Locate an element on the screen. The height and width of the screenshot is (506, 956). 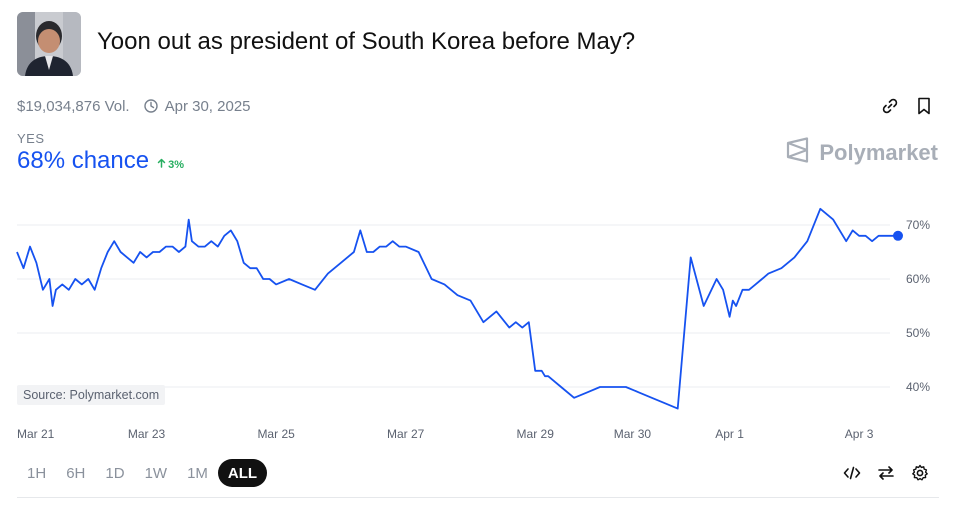
market-end-date: Apr 30, 2025 is located at coordinates (207, 106).